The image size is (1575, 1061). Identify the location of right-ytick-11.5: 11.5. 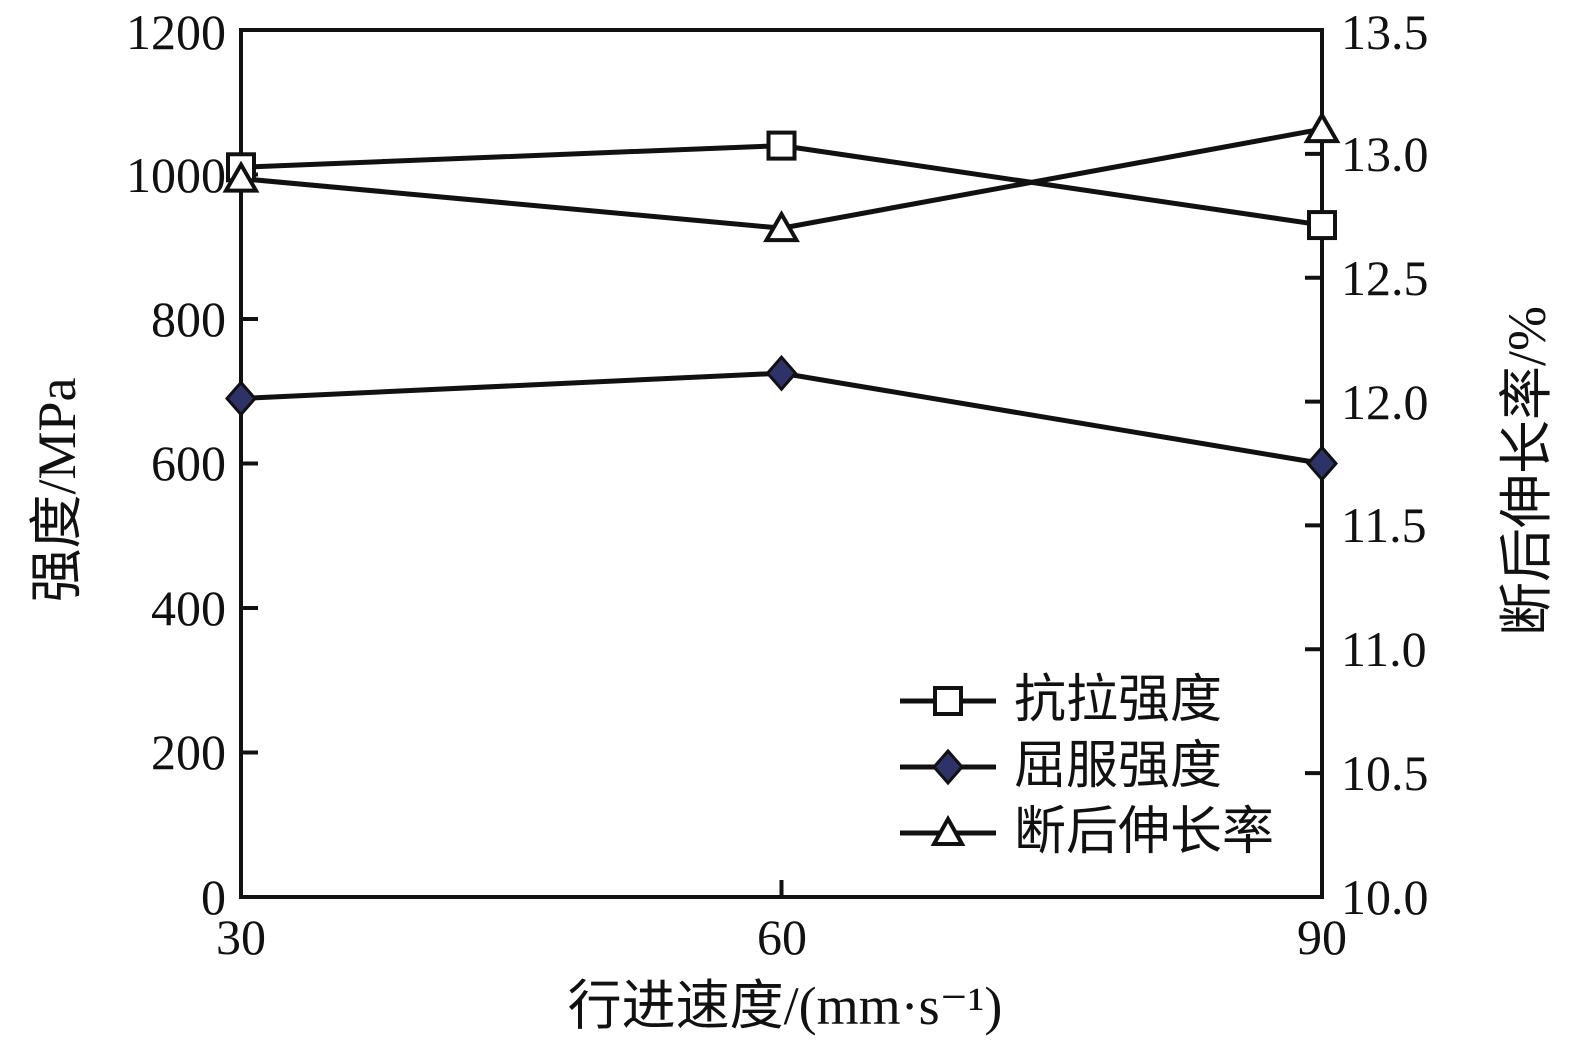
(1384, 525).